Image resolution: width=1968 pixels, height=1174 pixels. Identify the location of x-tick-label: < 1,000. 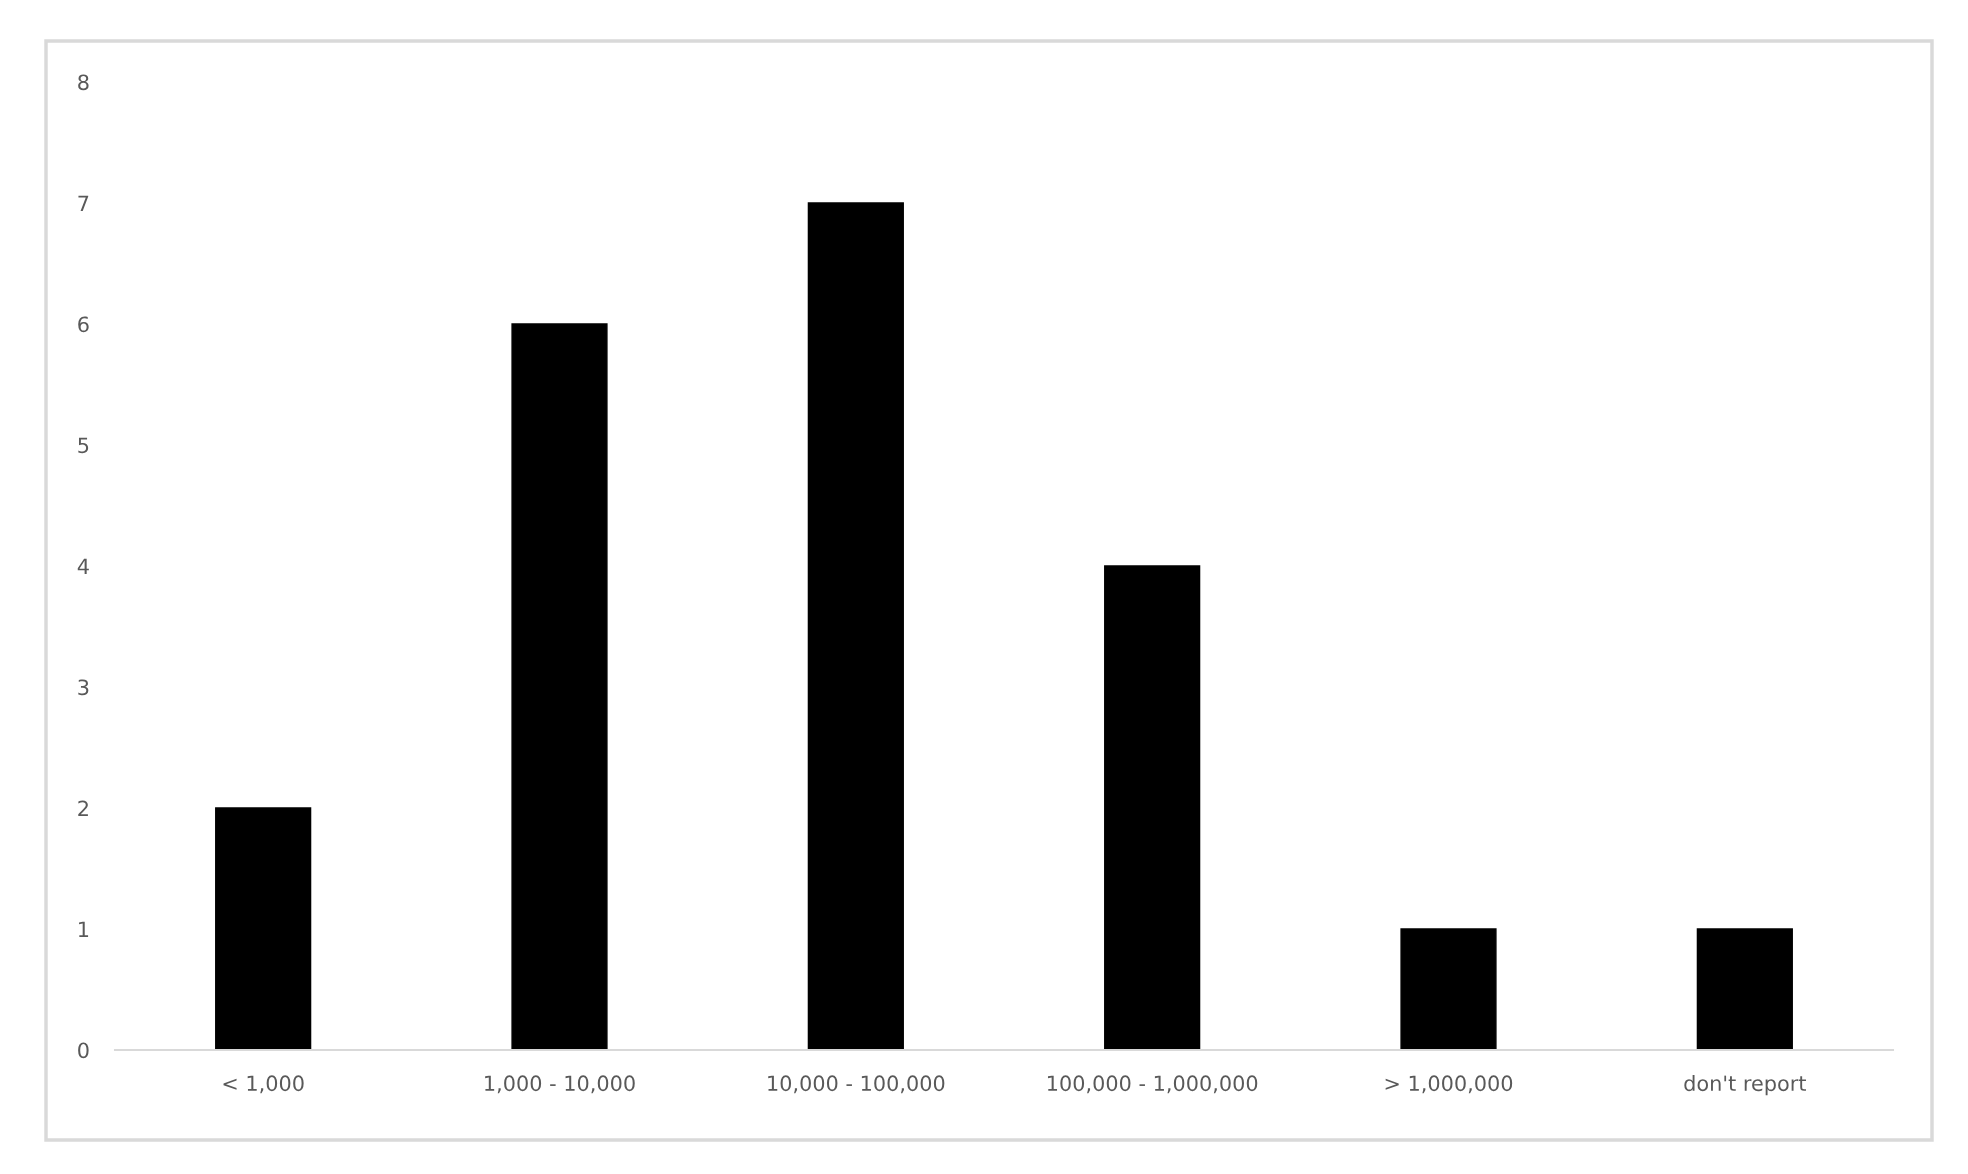
(263, 1084).